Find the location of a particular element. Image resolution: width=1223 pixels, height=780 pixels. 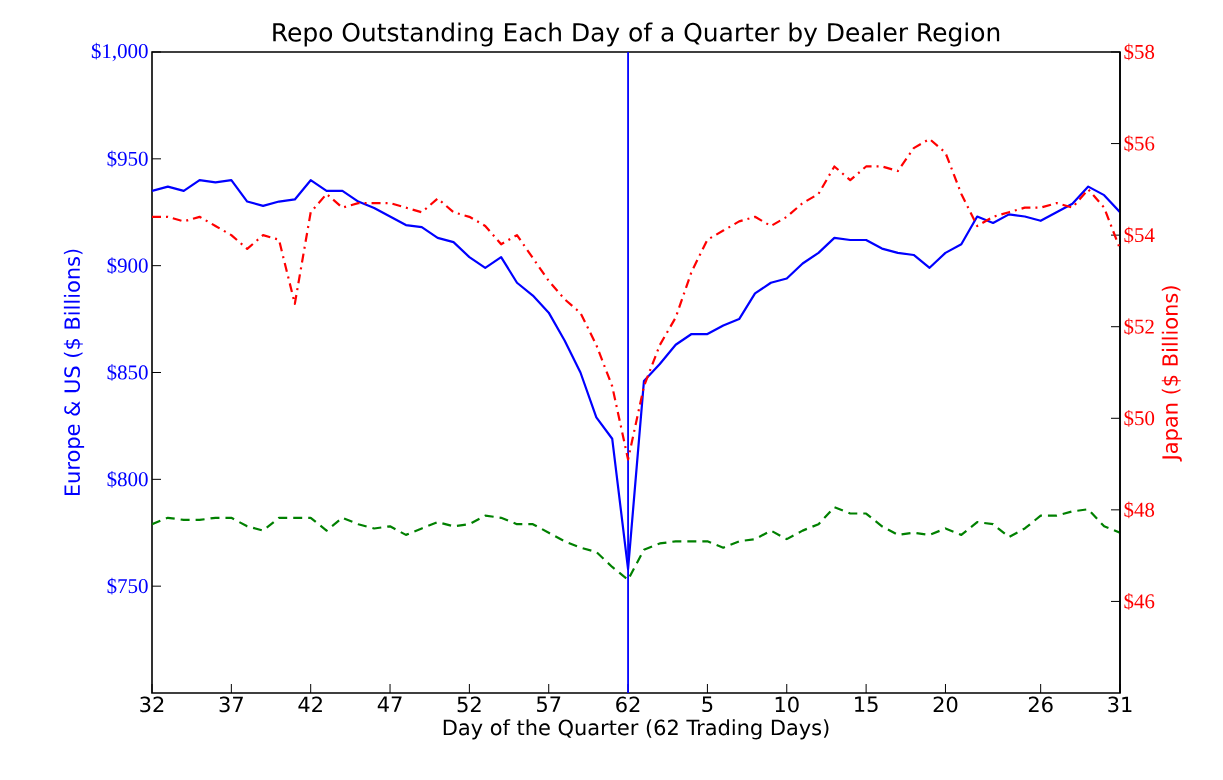

x-tick-label: 26 is located at coordinates (1040, 704).